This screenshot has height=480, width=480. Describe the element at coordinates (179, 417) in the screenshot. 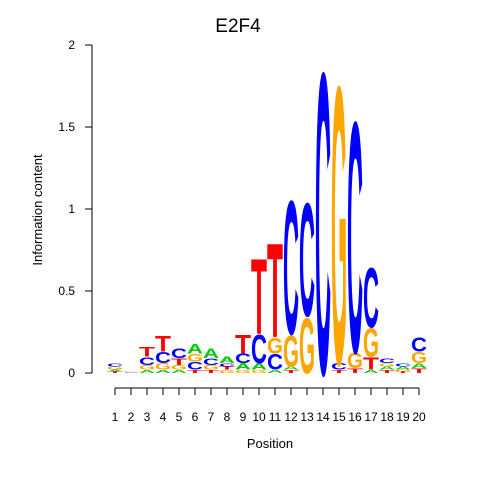

I see `x-tick-label: 5` at that location.